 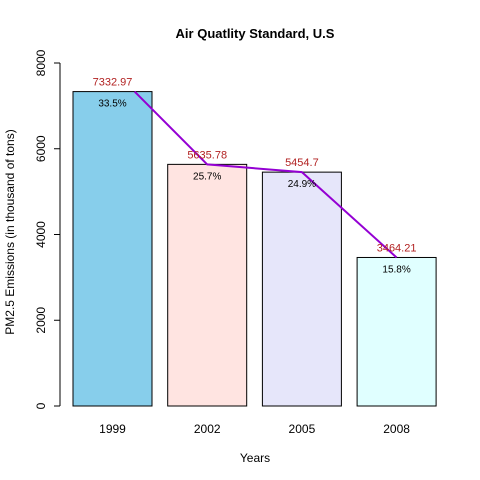 I want to click on x-axis-label: Years, so click(x=255, y=458).